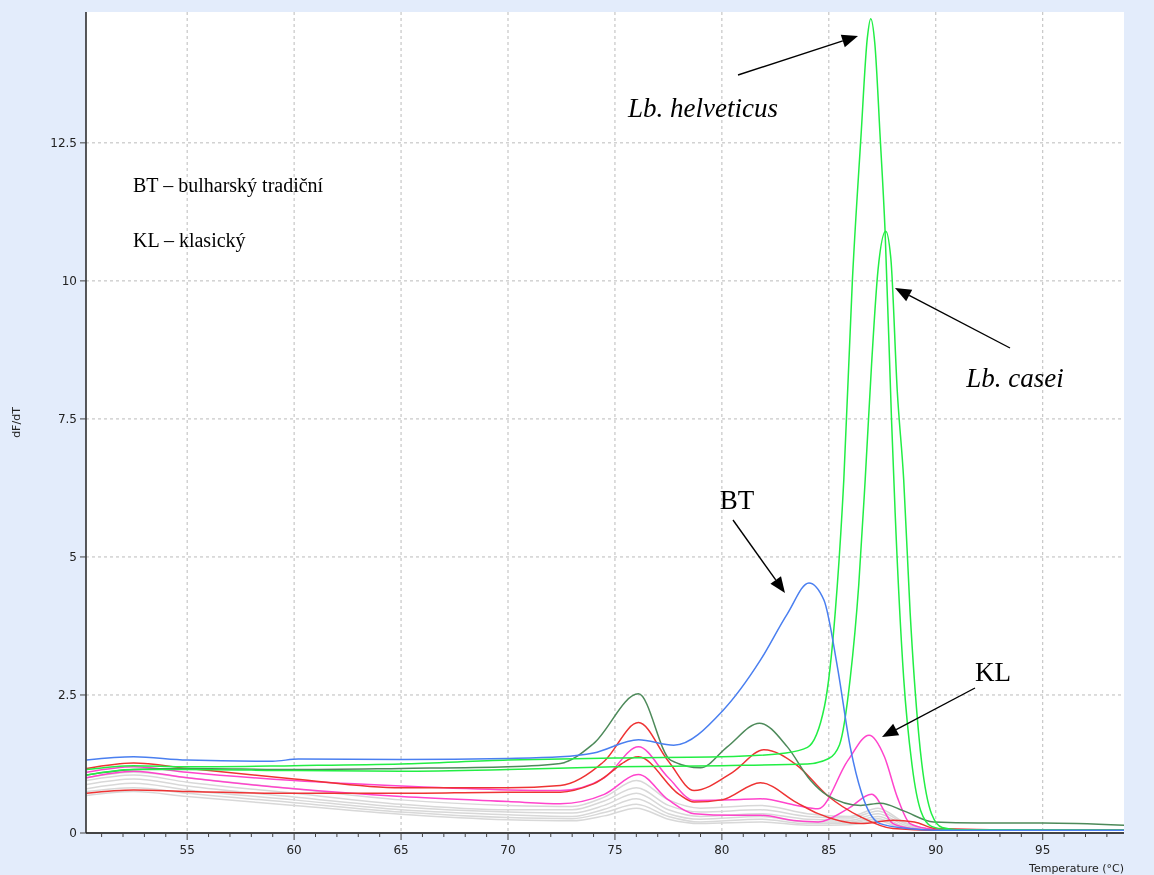  I want to click on x-tick-label: 80, so click(722, 850).